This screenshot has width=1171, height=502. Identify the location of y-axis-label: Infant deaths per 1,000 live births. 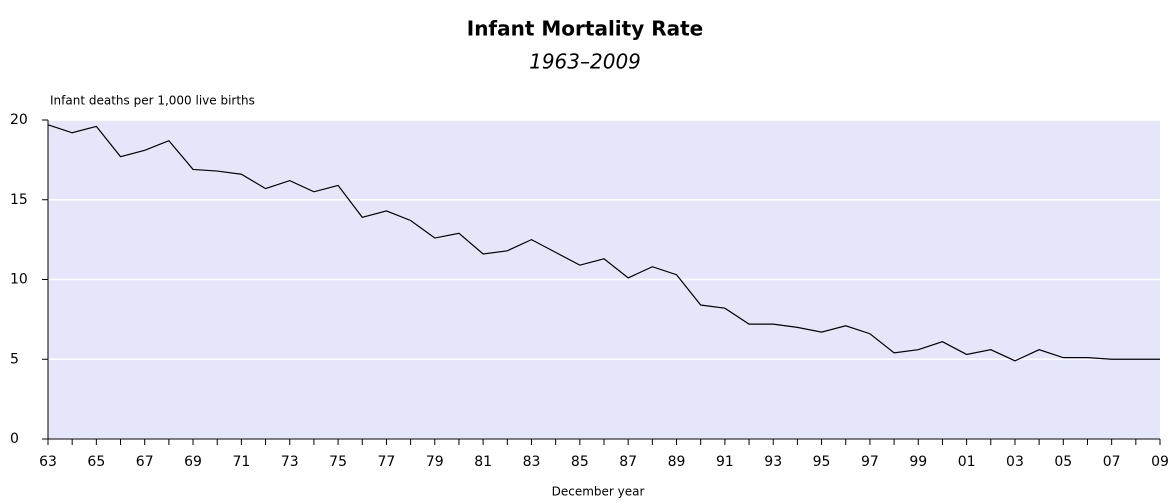
(152, 101).